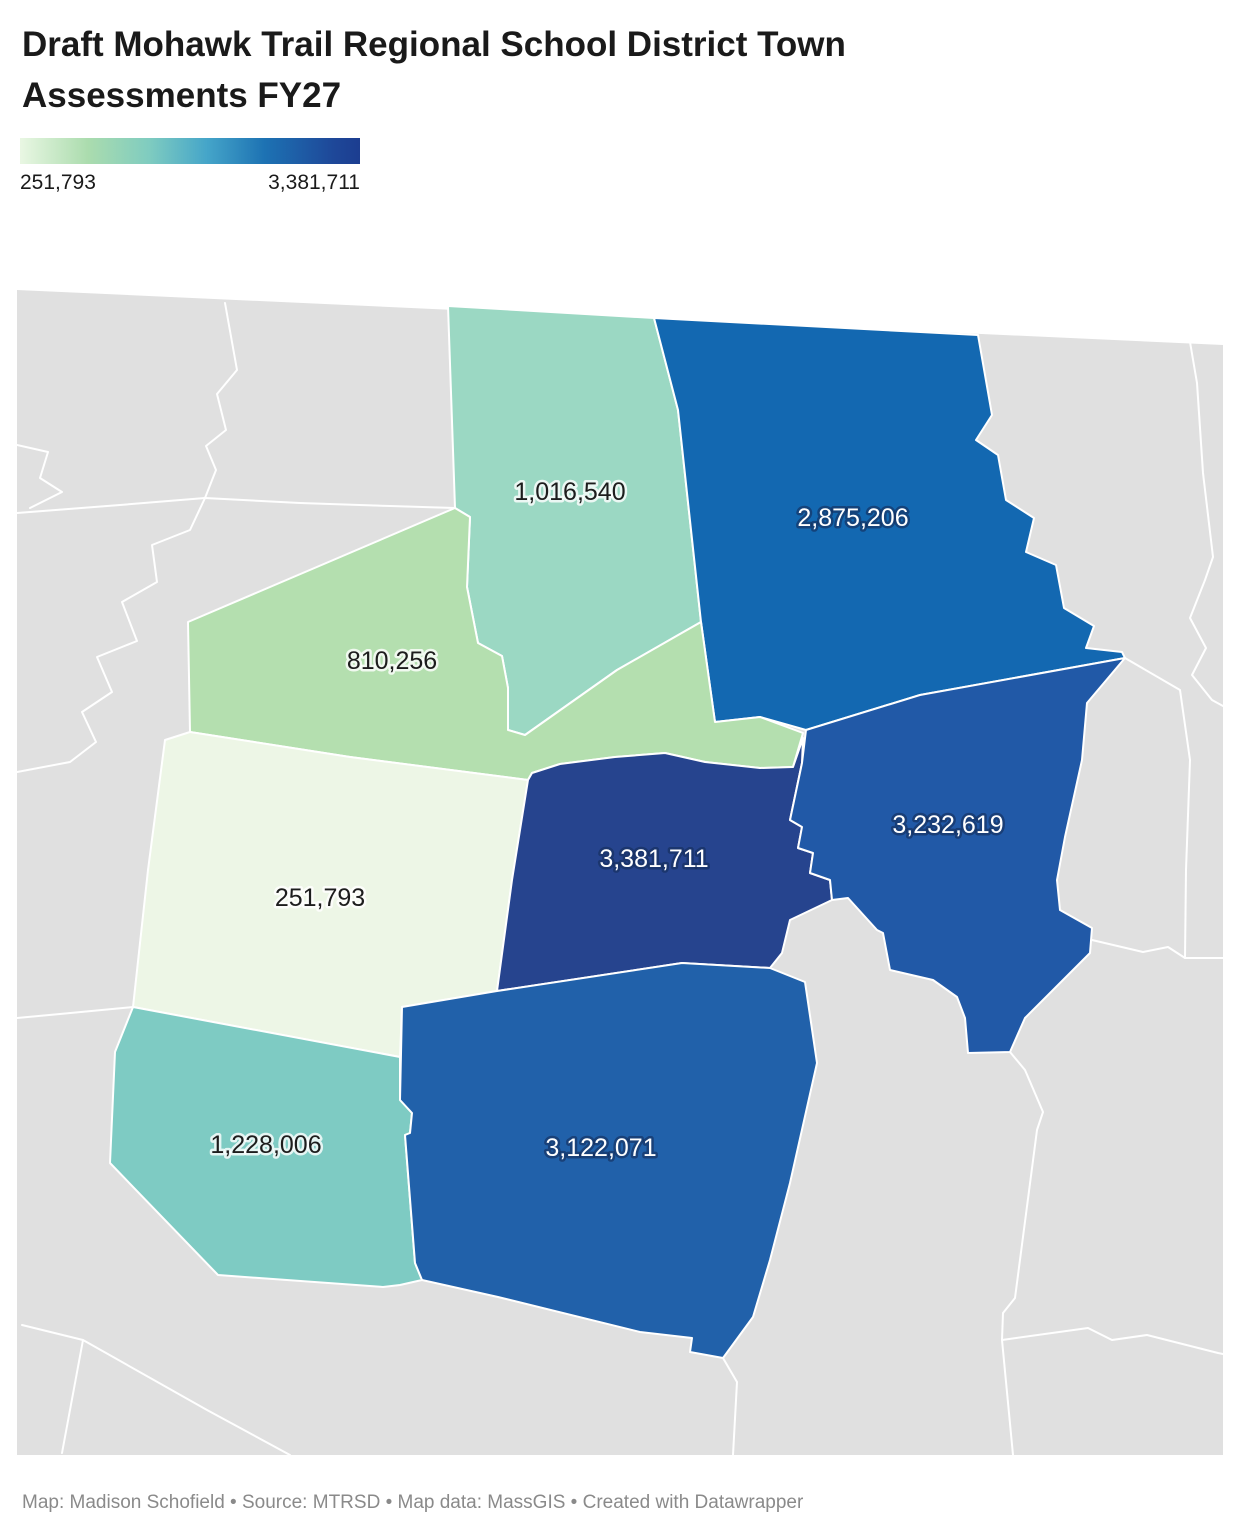 The width and height of the screenshot is (1240, 1540). What do you see at coordinates (265, 1145) in the screenshot?
I see `region-label-1228006: 1,228,006` at bounding box center [265, 1145].